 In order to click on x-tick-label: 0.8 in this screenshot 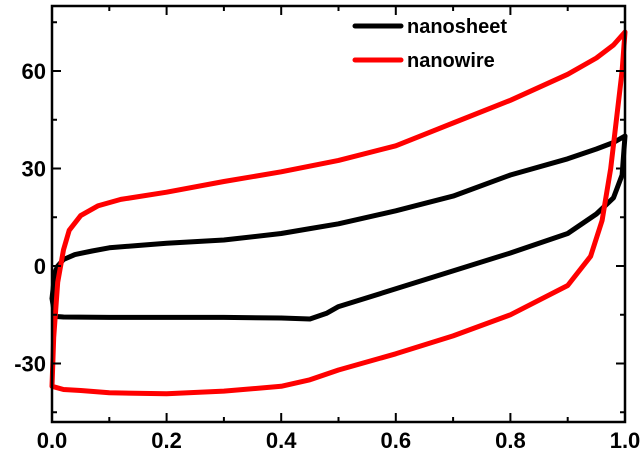, I will do `click(510, 440)`.